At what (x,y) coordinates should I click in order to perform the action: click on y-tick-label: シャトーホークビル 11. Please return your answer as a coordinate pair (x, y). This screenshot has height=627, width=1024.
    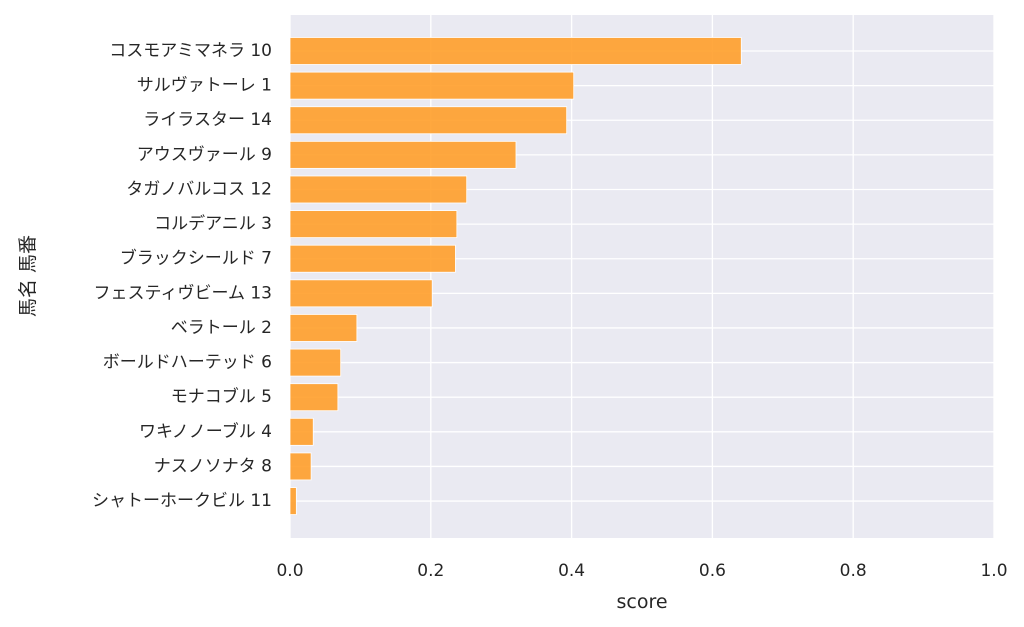
    Looking at the image, I should click on (182, 501).